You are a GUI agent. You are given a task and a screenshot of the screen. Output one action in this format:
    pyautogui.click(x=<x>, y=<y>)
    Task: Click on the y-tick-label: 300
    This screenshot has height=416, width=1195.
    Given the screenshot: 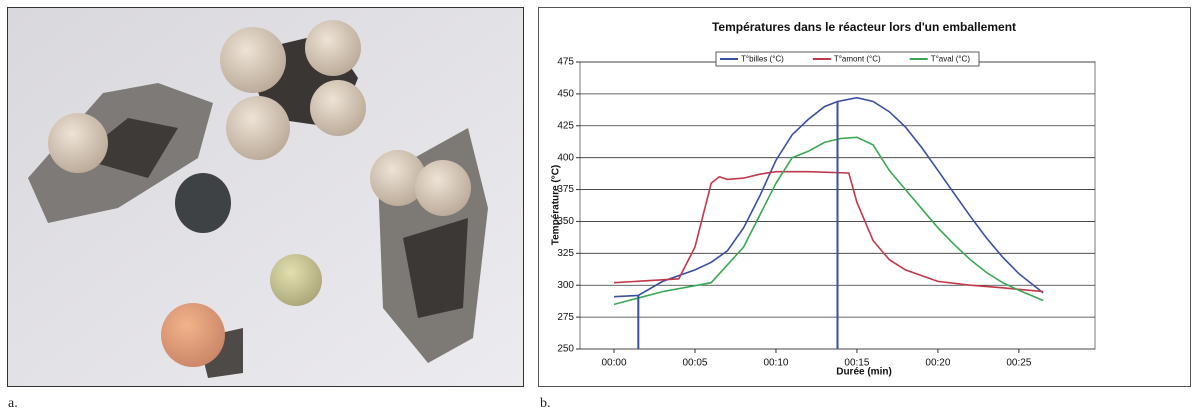 What is the action you would take?
    pyautogui.click(x=565, y=285)
    